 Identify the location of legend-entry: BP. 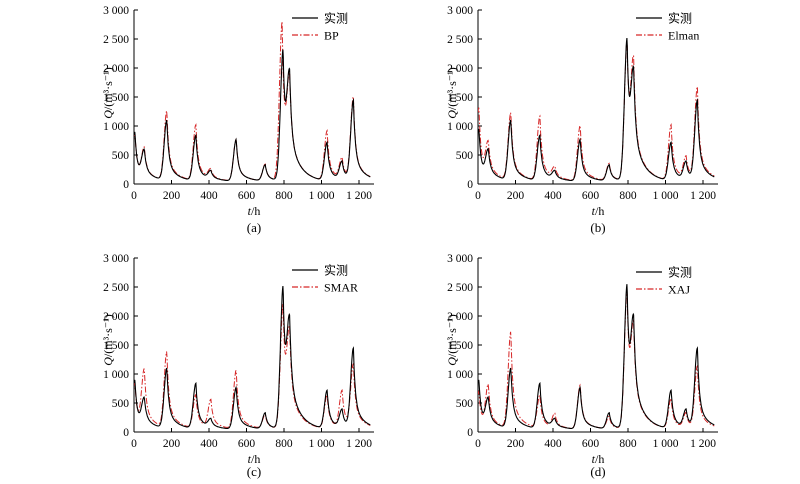
(331, 36).